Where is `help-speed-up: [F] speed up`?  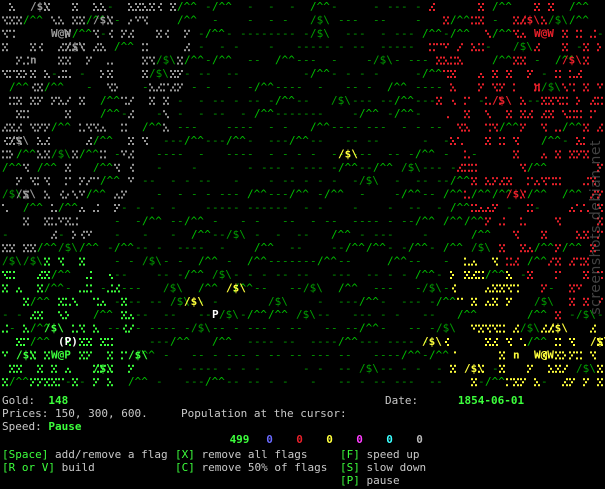 help-speed-up: [F] speed up is located at coordinates (379, 454).